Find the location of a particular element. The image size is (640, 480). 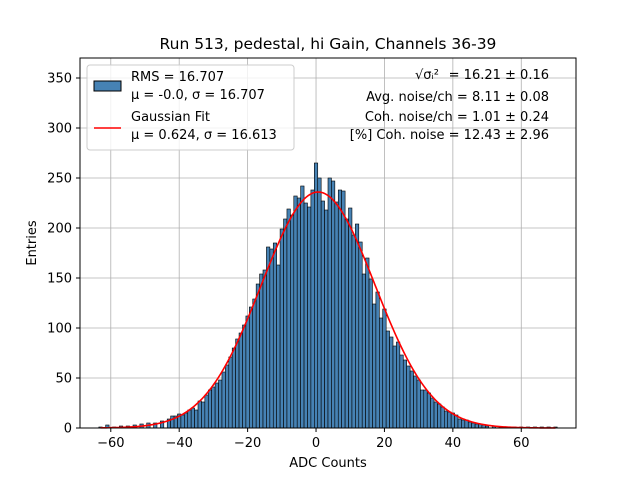

x-tick-label: −60 is located at coordinates (110, 443).